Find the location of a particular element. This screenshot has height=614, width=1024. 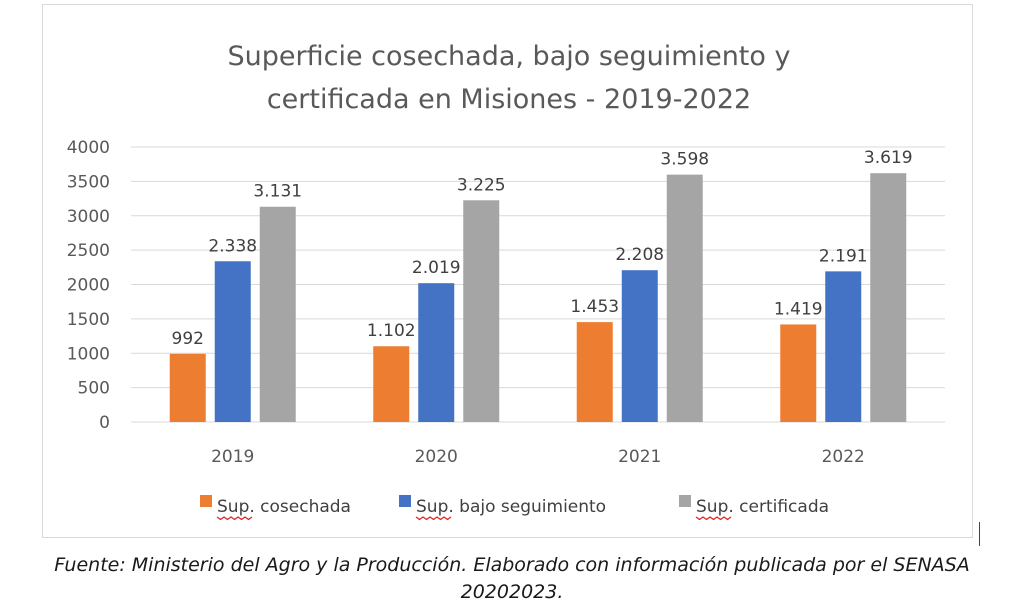

text-cursor is located at coordinates (979, 534).